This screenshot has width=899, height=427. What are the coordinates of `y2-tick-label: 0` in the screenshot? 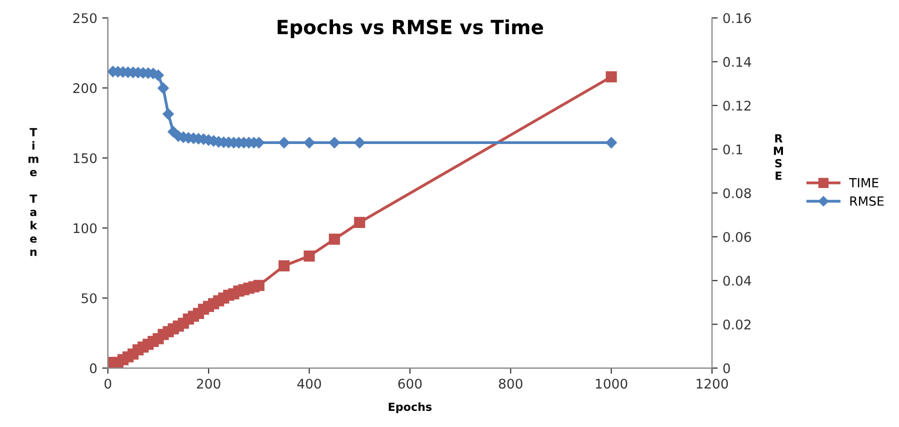 It's located at (726, 368).